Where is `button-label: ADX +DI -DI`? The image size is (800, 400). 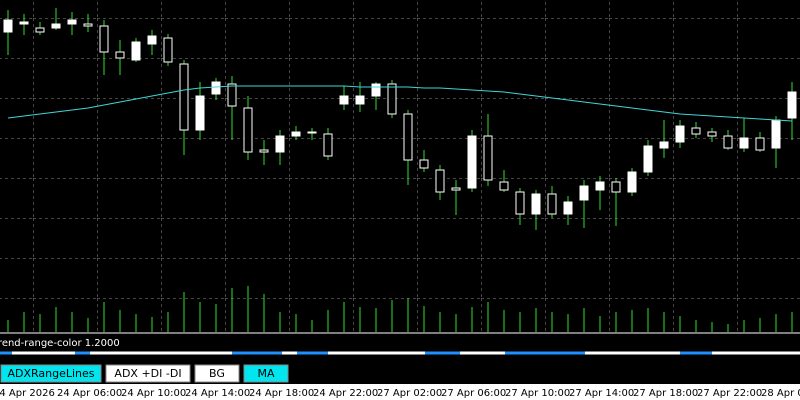 button-label: ADX +DI -DI is located at coordinates (147, 373).